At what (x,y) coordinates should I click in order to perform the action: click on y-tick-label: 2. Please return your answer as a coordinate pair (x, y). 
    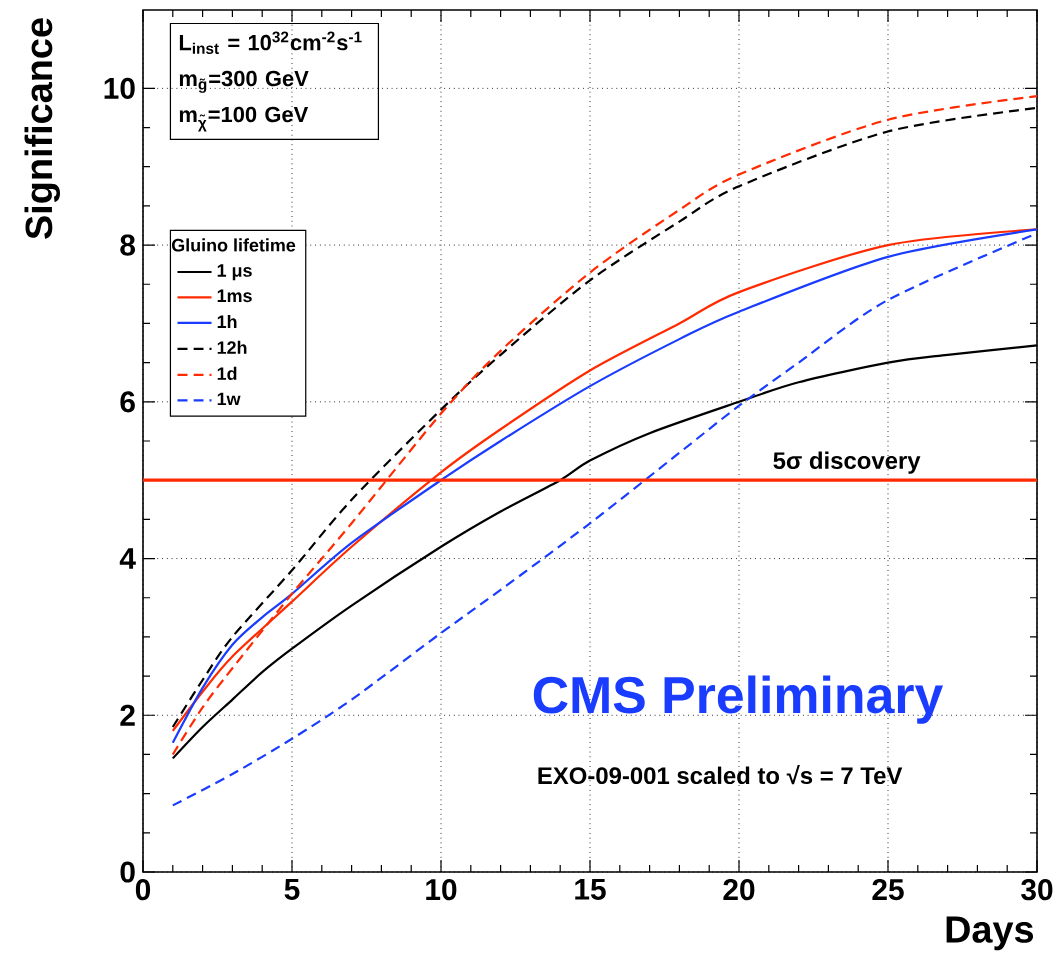
    Looking at the image, I should click on (127, 715).